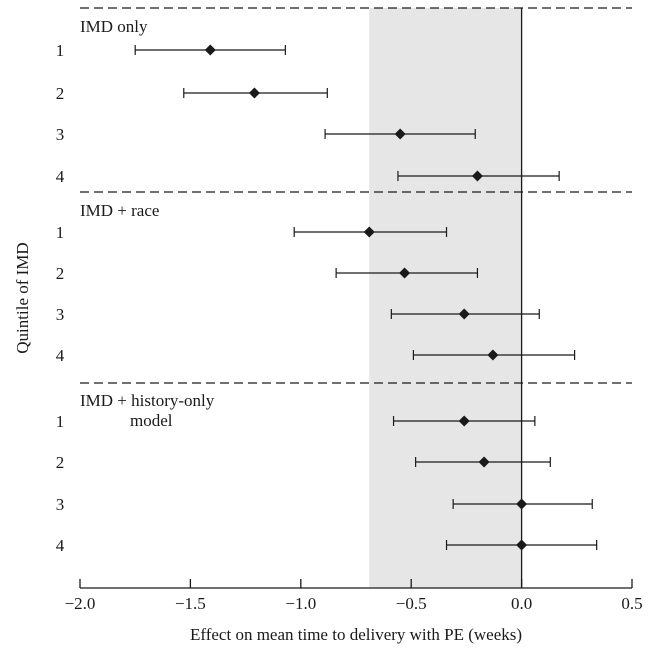  What do you see at coordinates (300, 603) in the screenshot?
I see `x-tick-label: −1.0` at bounding box center [300, 603].